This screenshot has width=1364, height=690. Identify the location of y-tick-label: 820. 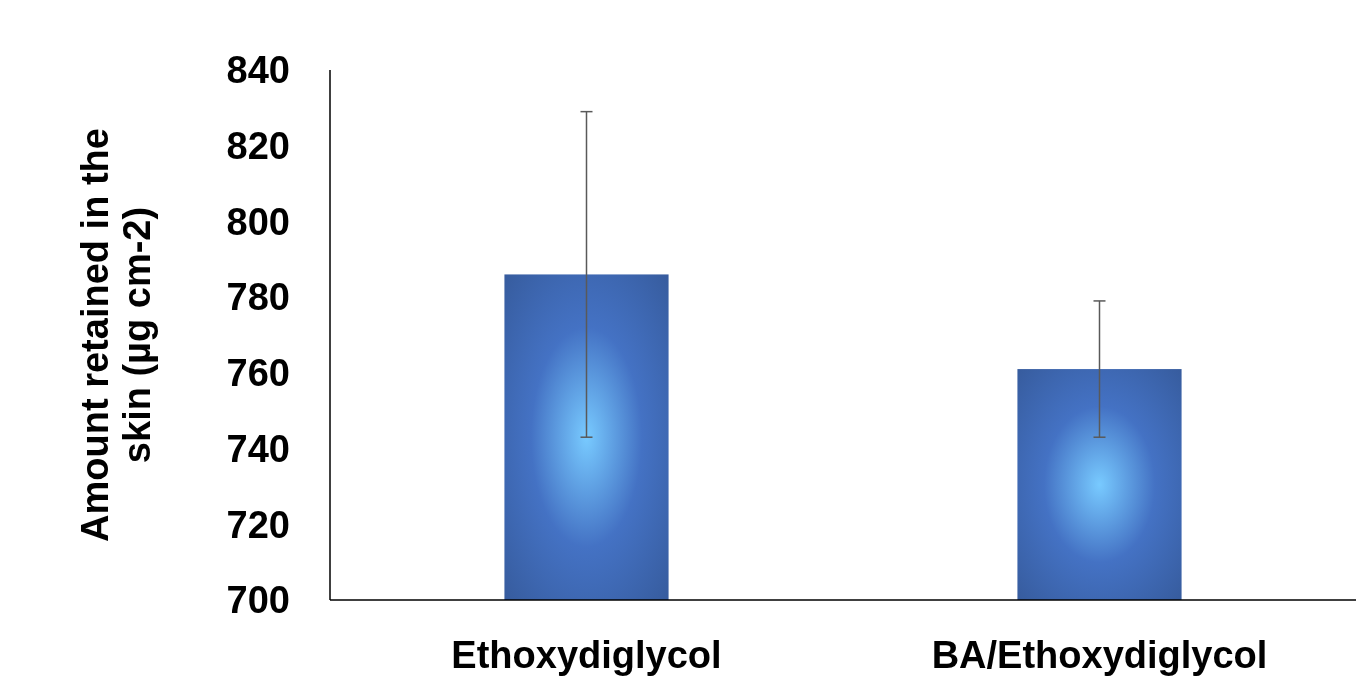
(258, 146).